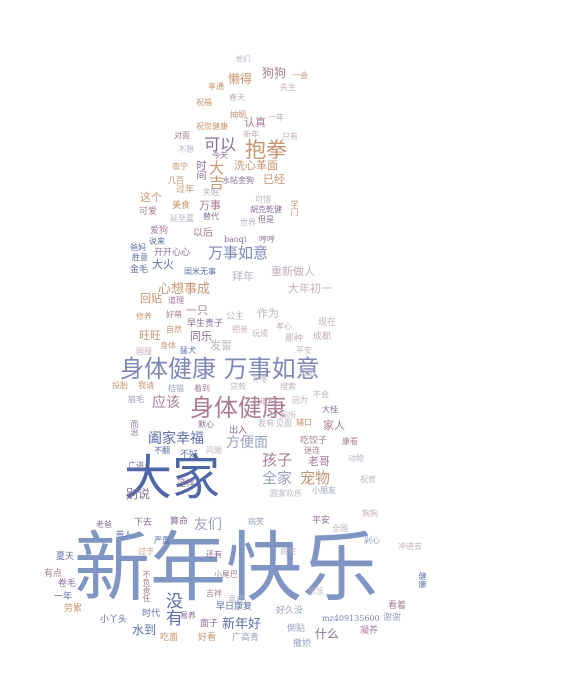 The height and width of the screenshot is (698, 584). What do you see at coordinates (300, 75) in the screenshot?
I see `word: 一会` at bounding box center [300, 75].